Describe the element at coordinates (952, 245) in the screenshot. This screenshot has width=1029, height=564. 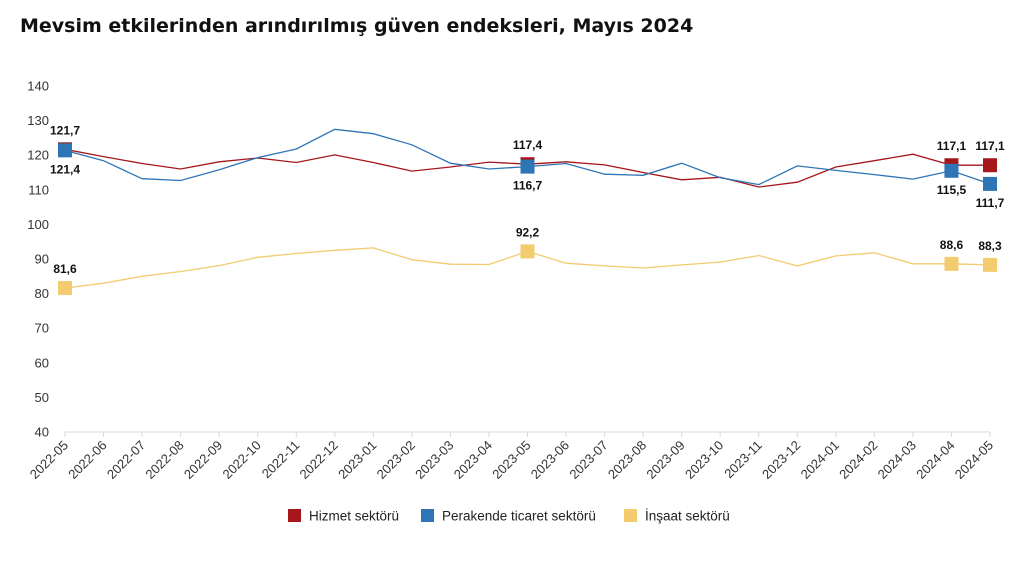
I see `data-label: 88,6` at that location.